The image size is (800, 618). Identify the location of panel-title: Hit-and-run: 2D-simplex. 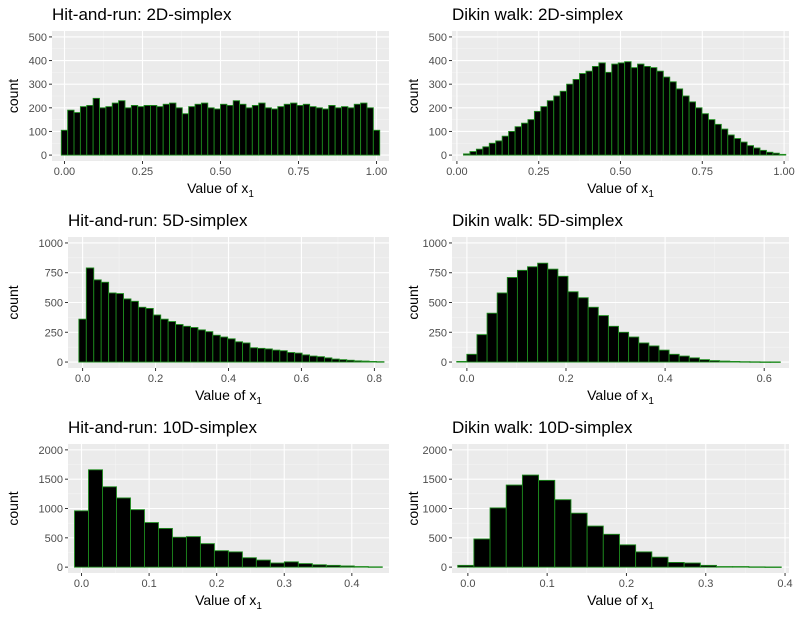
(142, 14).